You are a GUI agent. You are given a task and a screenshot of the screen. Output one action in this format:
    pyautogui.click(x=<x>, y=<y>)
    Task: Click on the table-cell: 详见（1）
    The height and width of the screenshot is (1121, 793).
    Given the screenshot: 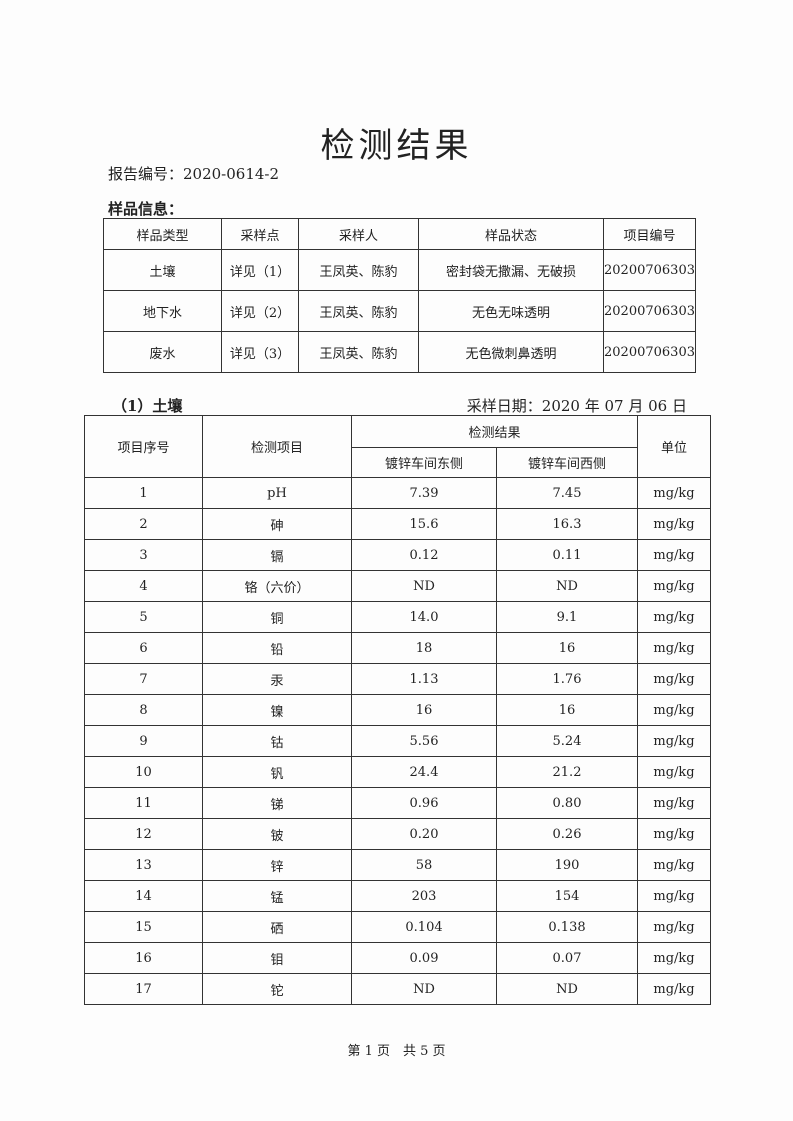 What is the action you would take?
    pyautogui.click(x=260, y=270)
    